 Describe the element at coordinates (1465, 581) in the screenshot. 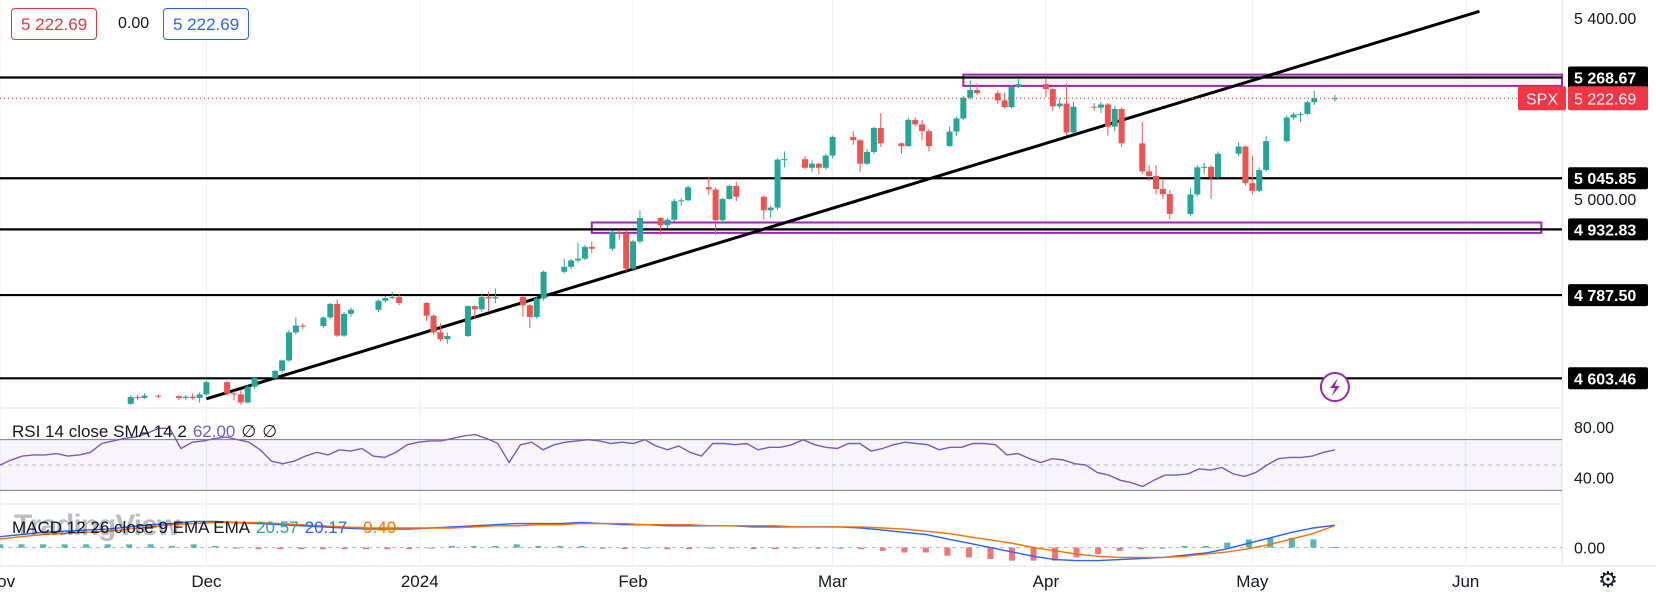

I see `x-tick-label: Jun` at that location.